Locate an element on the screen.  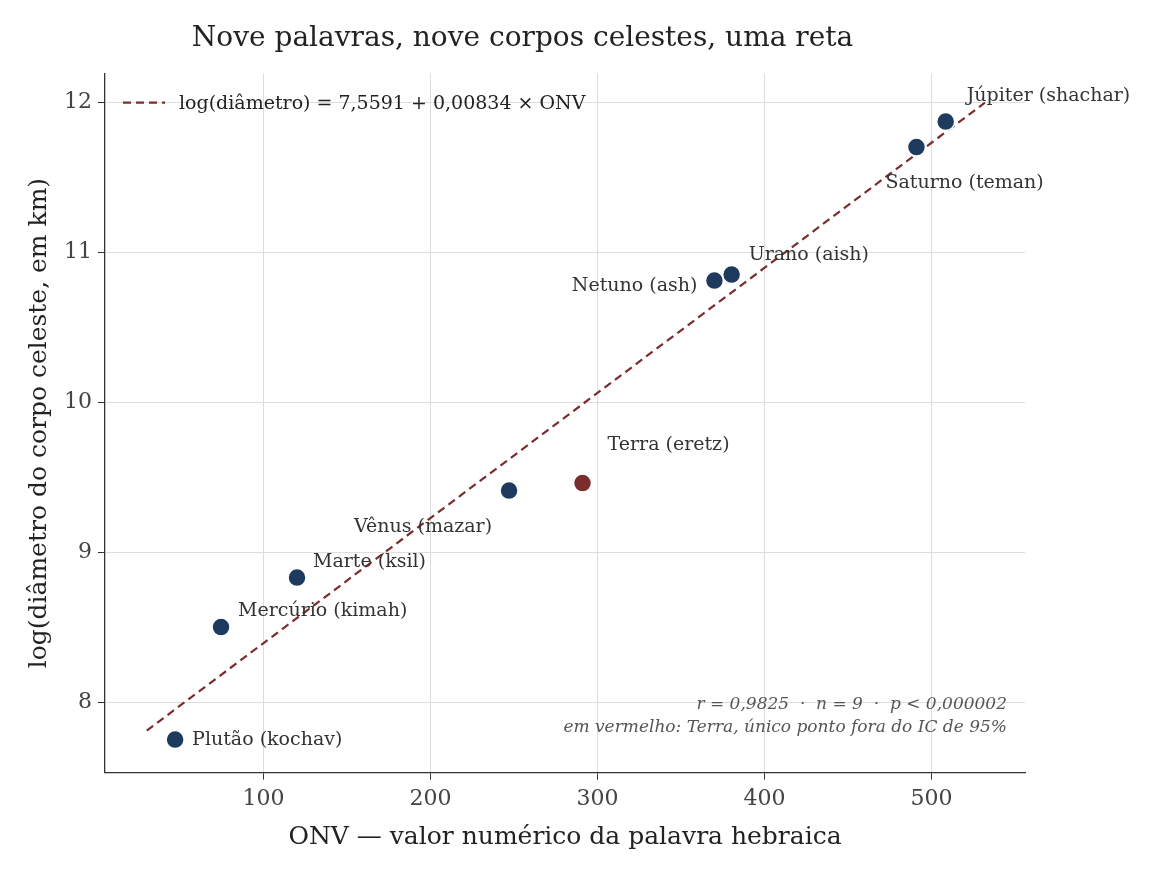
annotation: Marte (ksil) is located at coordinates (370, 559).